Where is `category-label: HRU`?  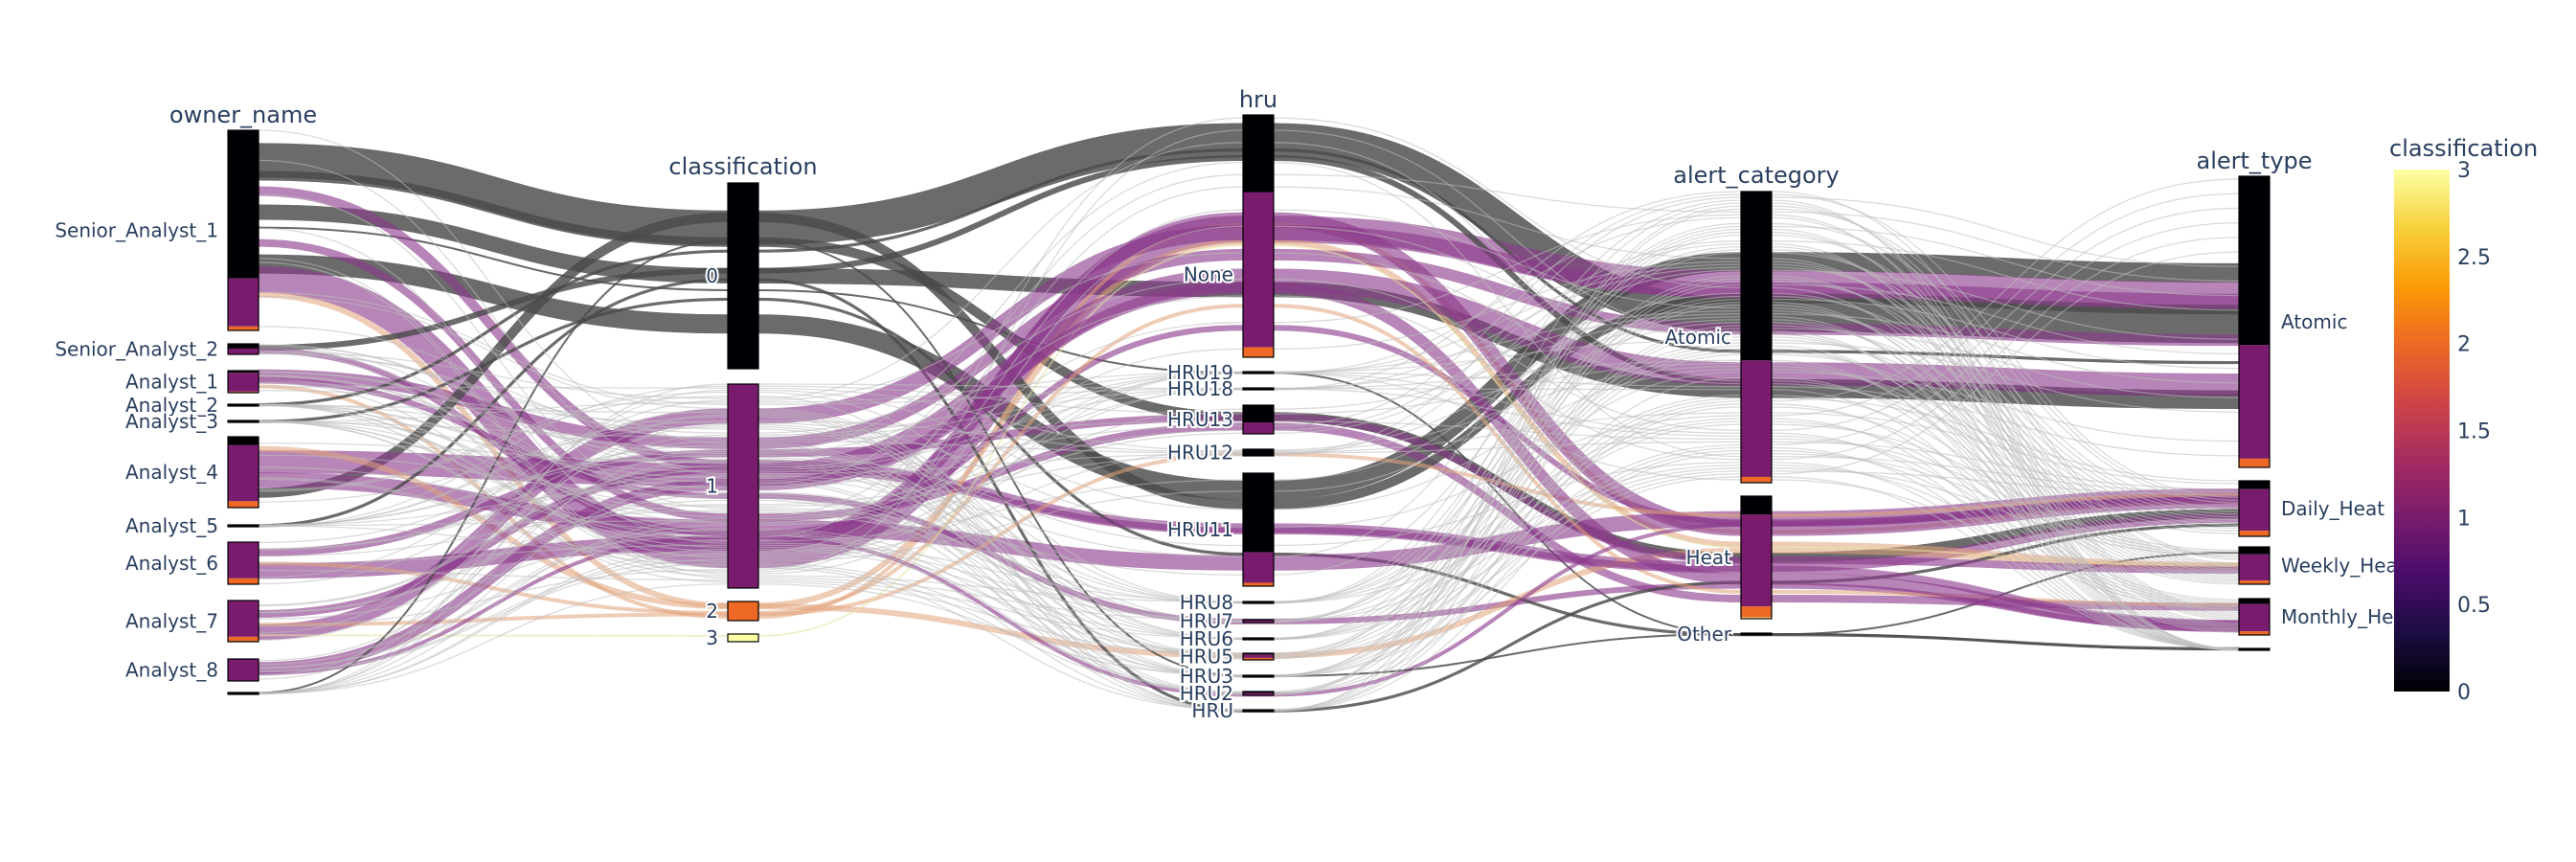
category-label: HRU is located at coordinates (1212, 710).